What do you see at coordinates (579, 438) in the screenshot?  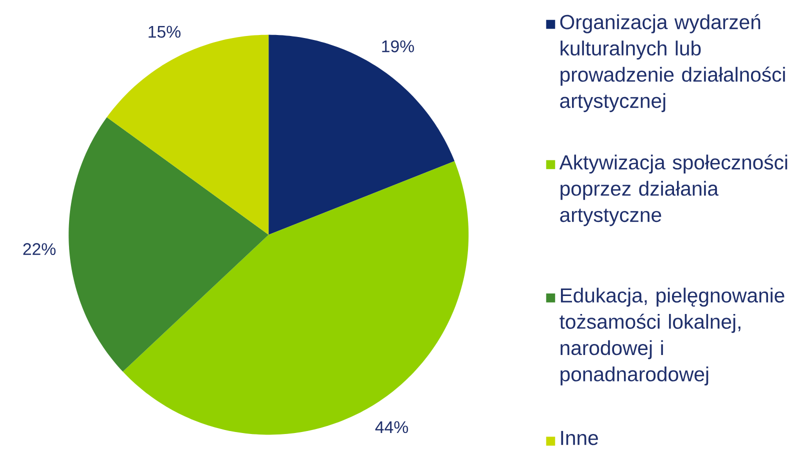 I see `legend-label: Inne` at bounding box center [579, 438].